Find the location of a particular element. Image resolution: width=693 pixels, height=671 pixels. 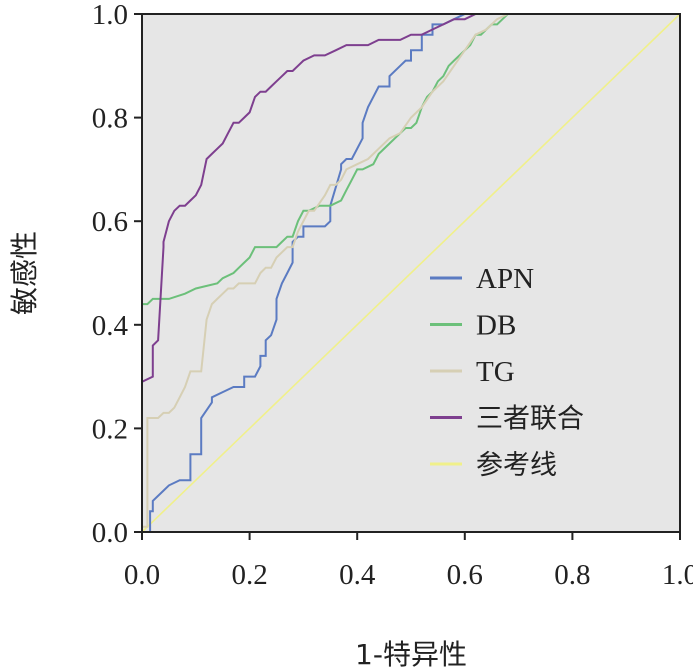

y-tick-label-2: 0.4 is located at coordinates (110, 326).